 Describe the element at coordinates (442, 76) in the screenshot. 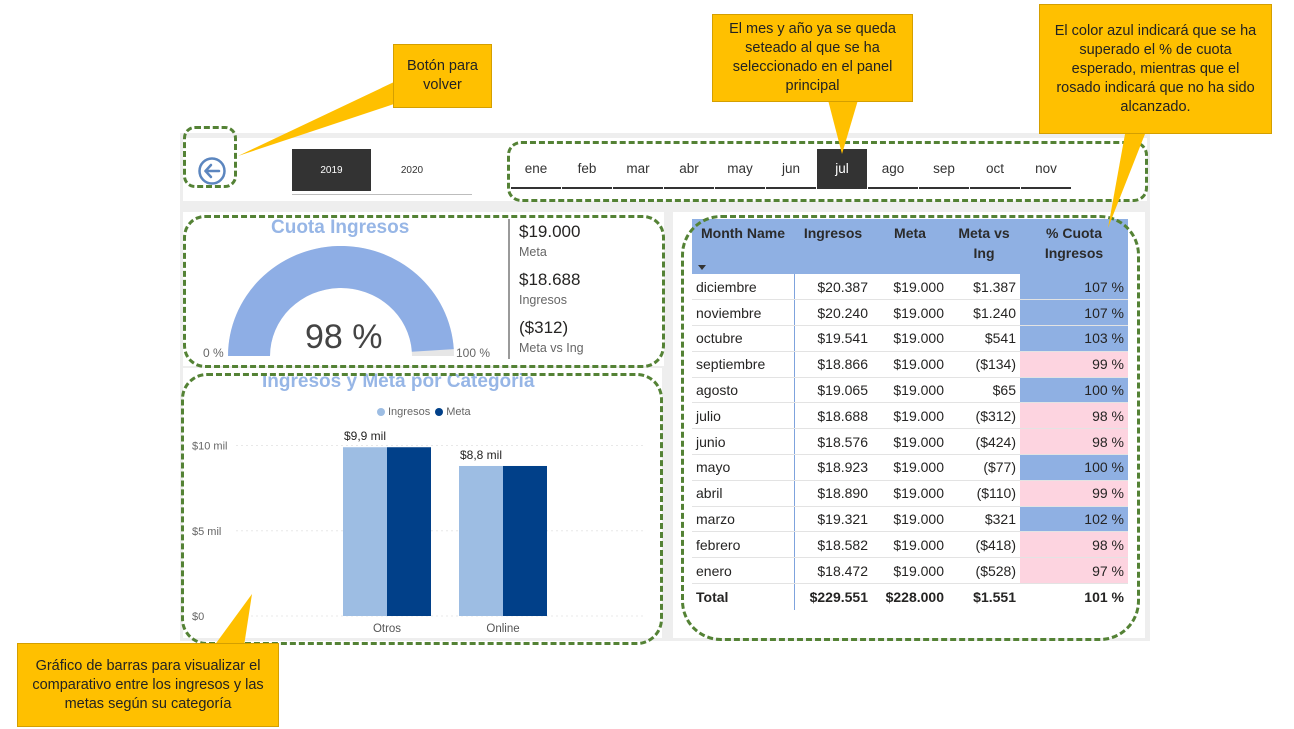

I see `callout-back: Botón para volver` at that location.